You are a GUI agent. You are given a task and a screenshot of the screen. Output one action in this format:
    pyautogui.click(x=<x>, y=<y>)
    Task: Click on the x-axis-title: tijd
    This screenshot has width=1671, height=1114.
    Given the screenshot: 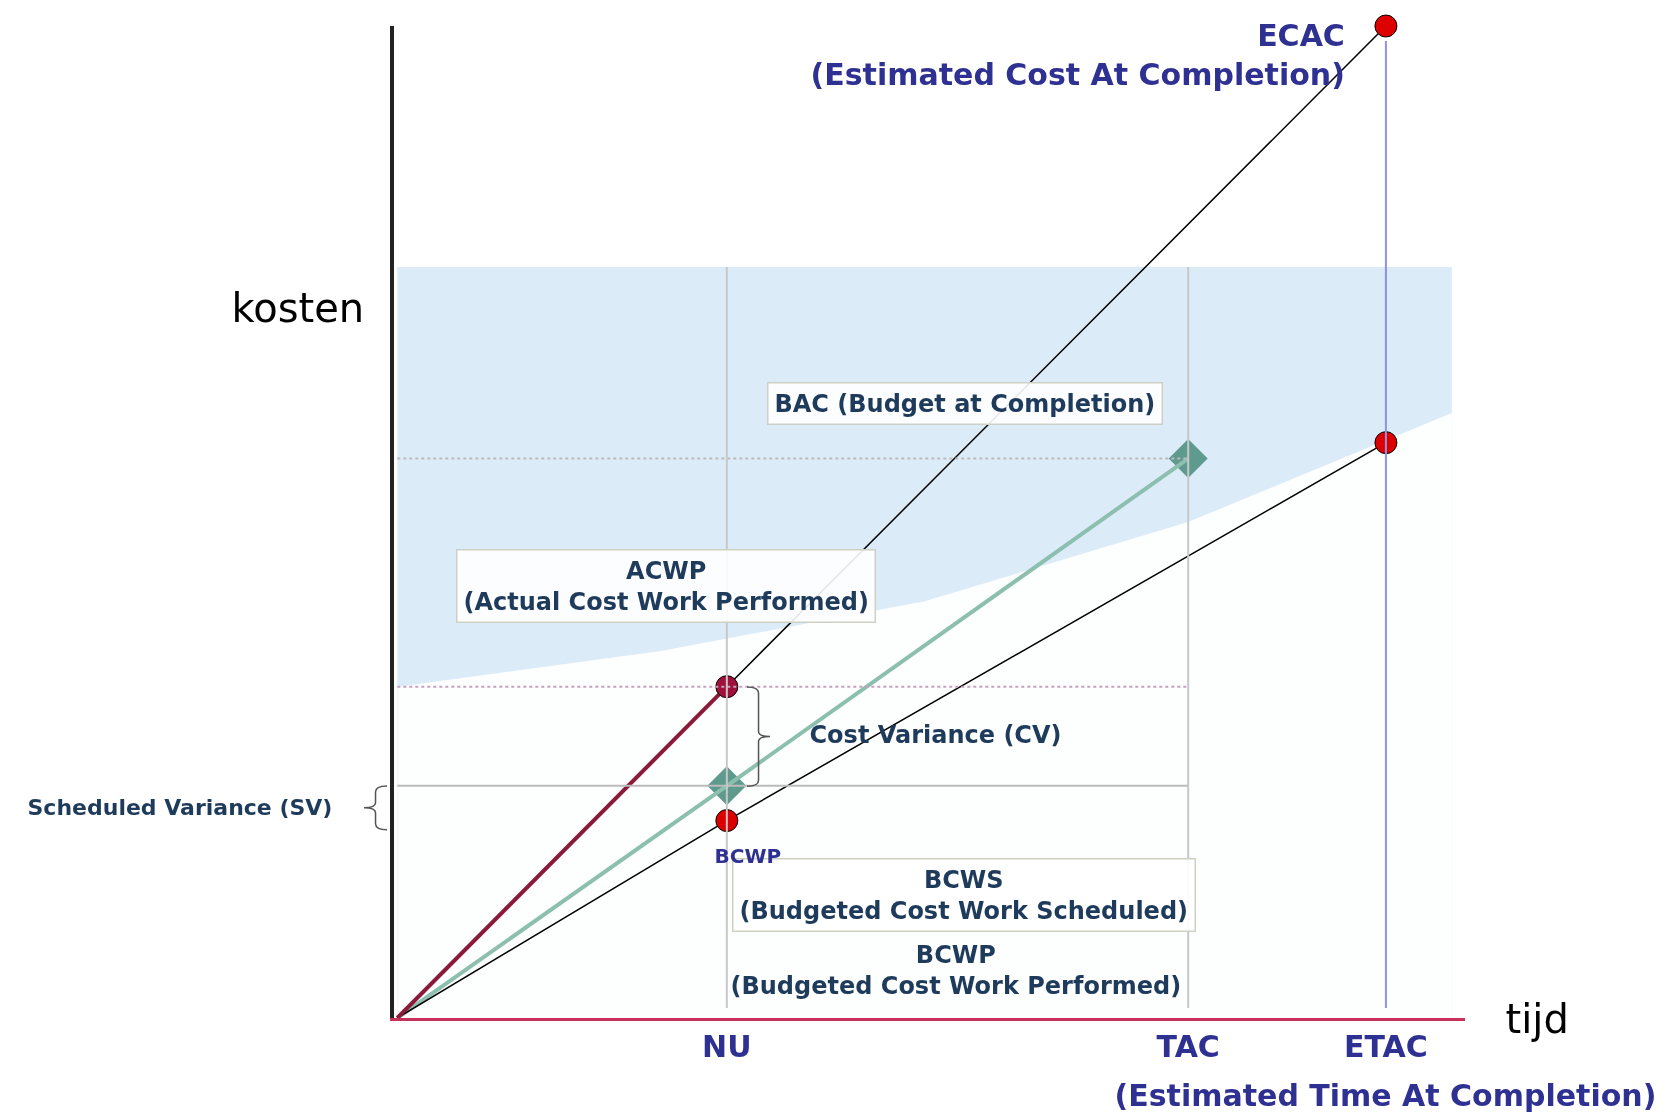 What is the action you would take?
    pyautogui.click(x=1537, y=1018)
    